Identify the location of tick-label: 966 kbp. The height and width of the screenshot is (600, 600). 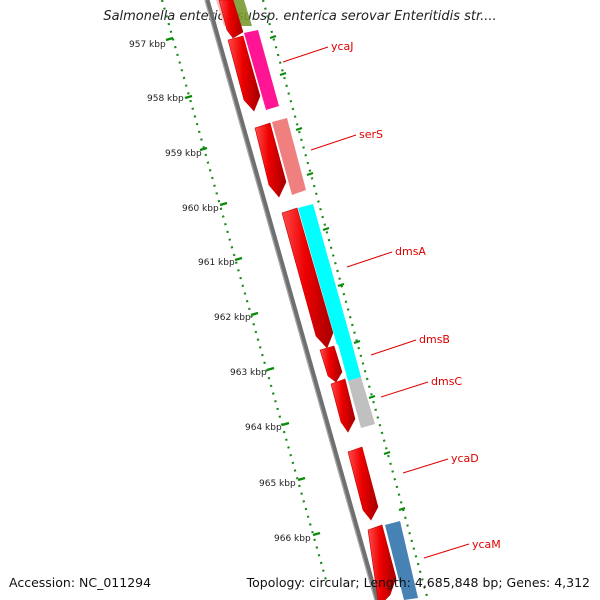
(292, 539).